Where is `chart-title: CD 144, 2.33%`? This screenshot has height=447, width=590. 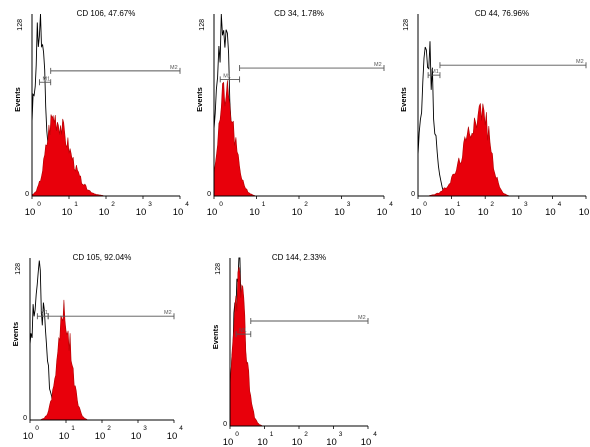 chart-title: CD 144, 2.33% is located at coordinates (299, 257).